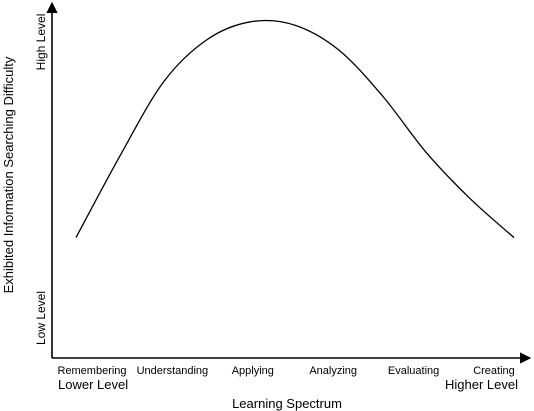 The height and width of the screenshot is (411, 534). I want to click on y-high-end-label: High Level, so click(41, 42).